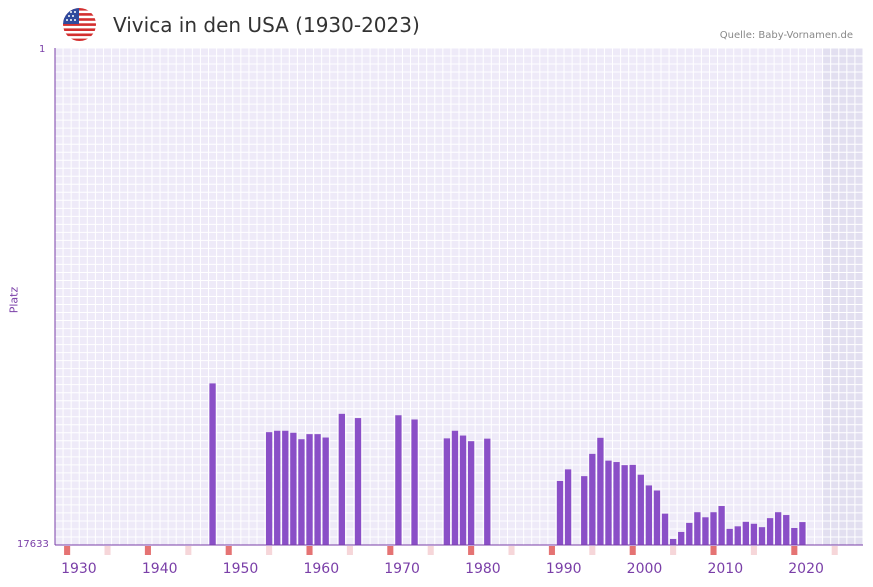  I want to click on decade-marker-2010, so click(713, 550).